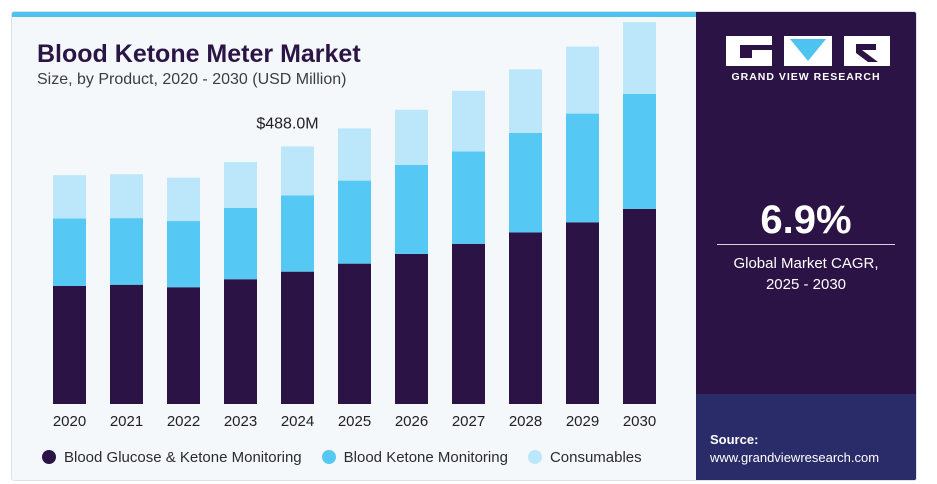  Describe the element at coordinates (525, 101) in the screenshot. I see `bar-segment-2028-s2` at that location.